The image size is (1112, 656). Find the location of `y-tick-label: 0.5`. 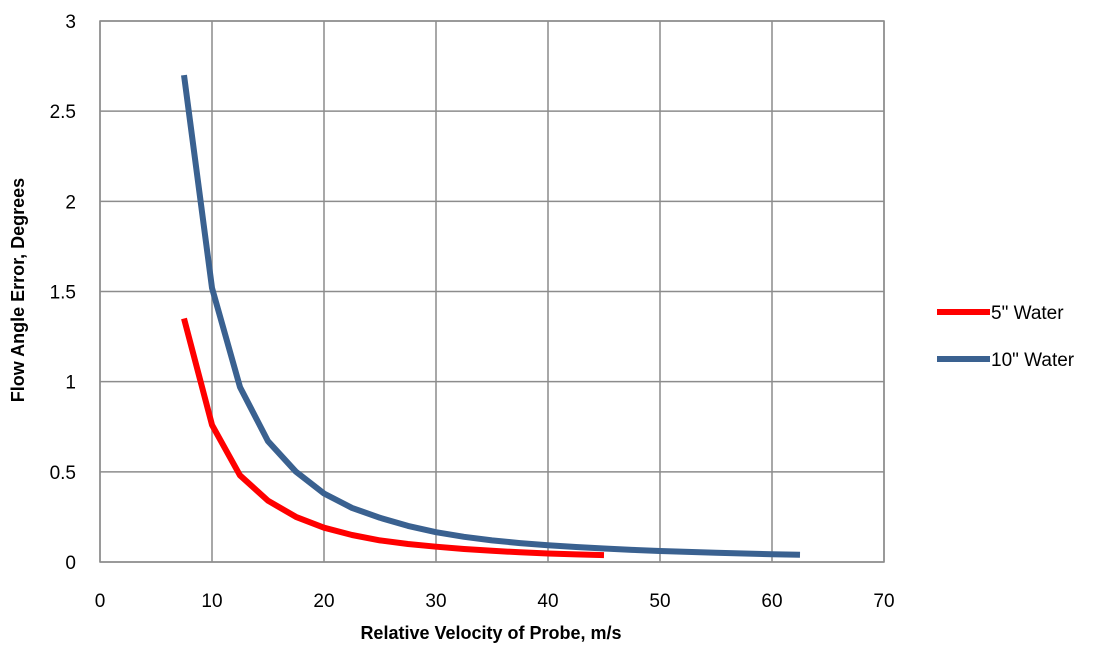

y-tick-label: 0.5 is located at coordinates (63, 473).